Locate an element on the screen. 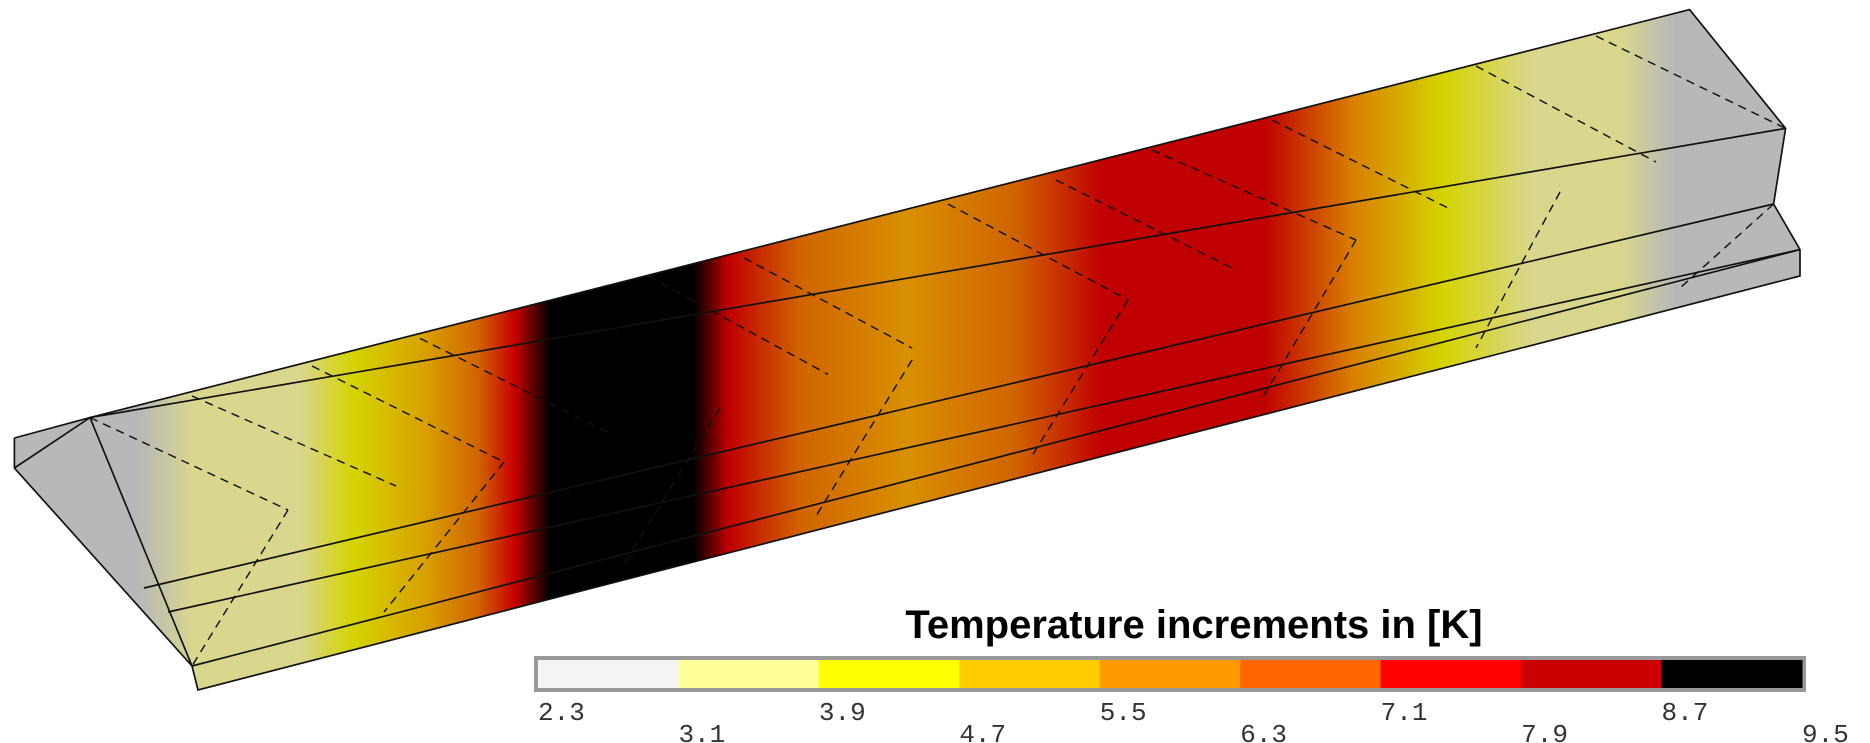 The height and width of the screenshot is (743, 1870). legend-tick-label: 2.3 is located at coordinates (561, 713).